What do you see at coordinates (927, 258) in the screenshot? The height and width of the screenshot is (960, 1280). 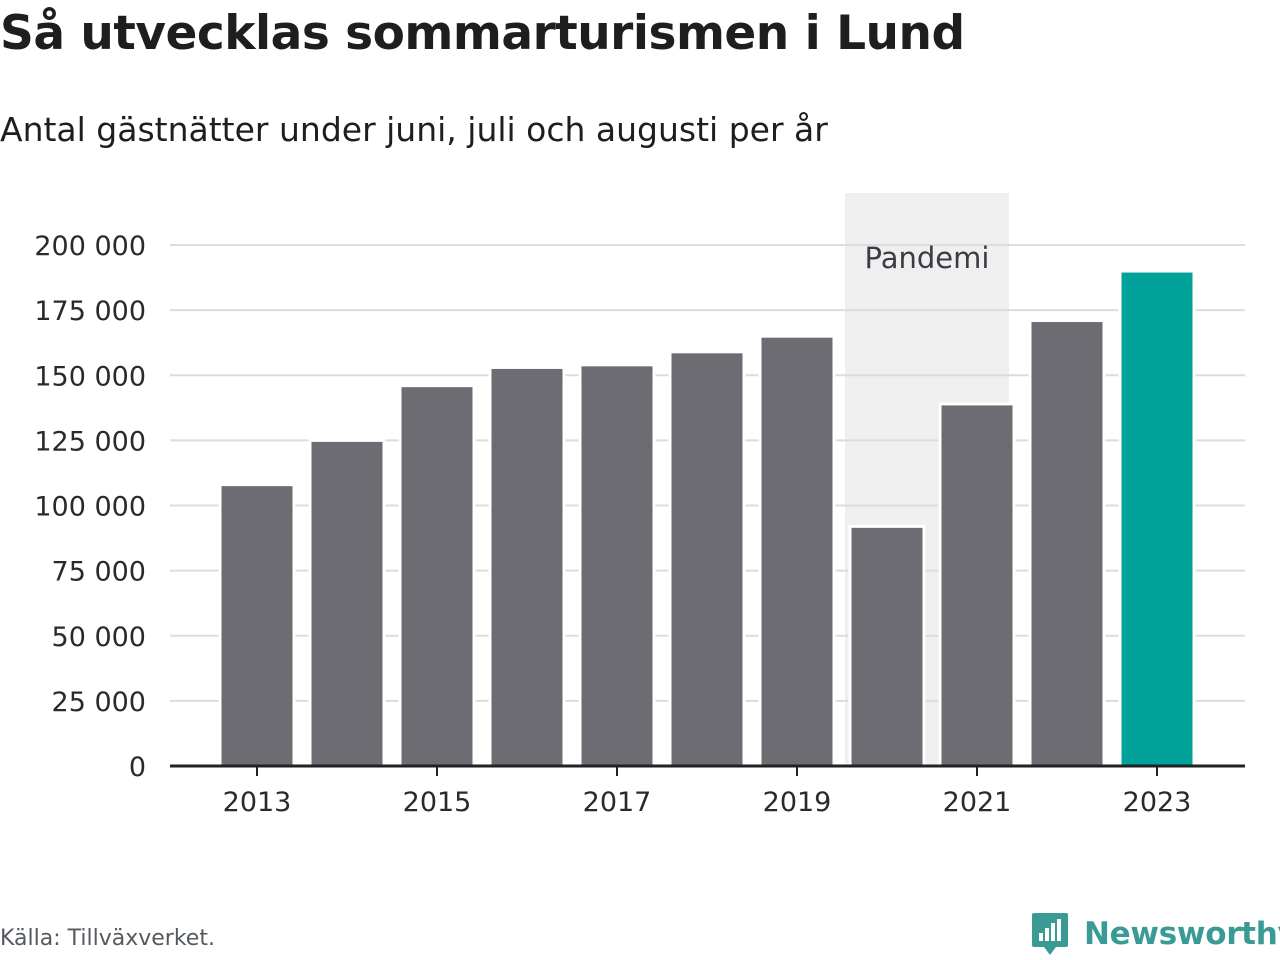 I see `annotation-label: Pandemi` at bounding box center [927, 258].